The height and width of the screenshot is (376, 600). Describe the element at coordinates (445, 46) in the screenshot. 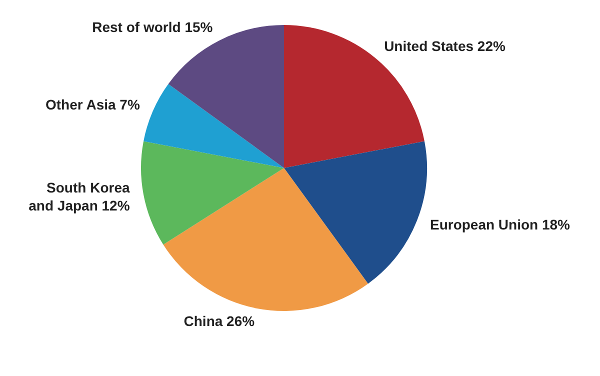

I see `slice-label: United States 22%` at that location.